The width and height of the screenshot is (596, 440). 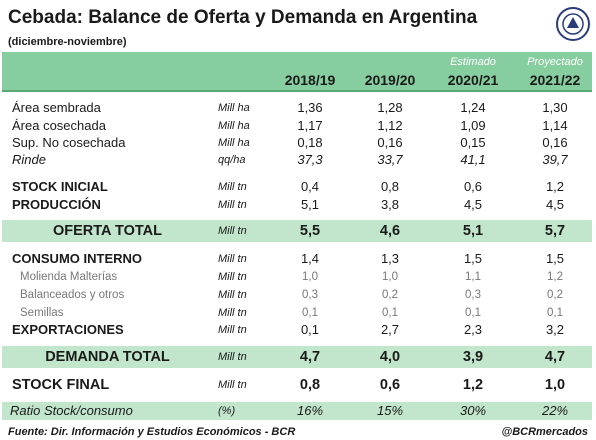 What do you see at coordinates (56, 204) in the screenshot?
I see `row-label: PRODUCCIÓN` at bounding box center [56, 204].